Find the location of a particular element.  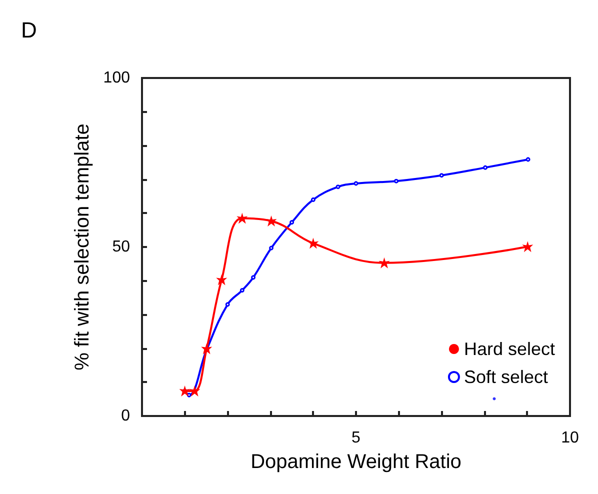

chart-title: D is located at coordinates (29, 30).